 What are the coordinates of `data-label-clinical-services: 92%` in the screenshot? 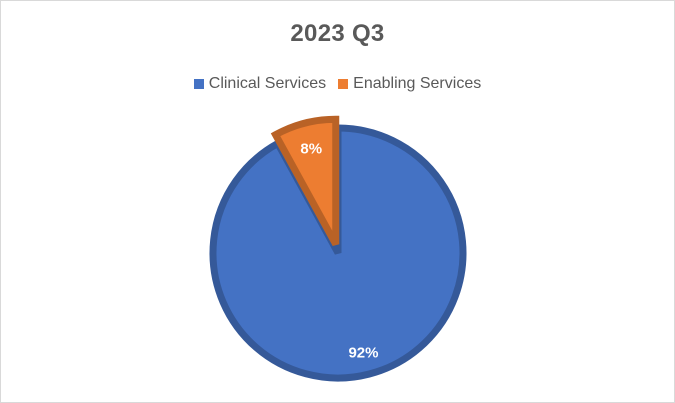 It's located at (363, 352).